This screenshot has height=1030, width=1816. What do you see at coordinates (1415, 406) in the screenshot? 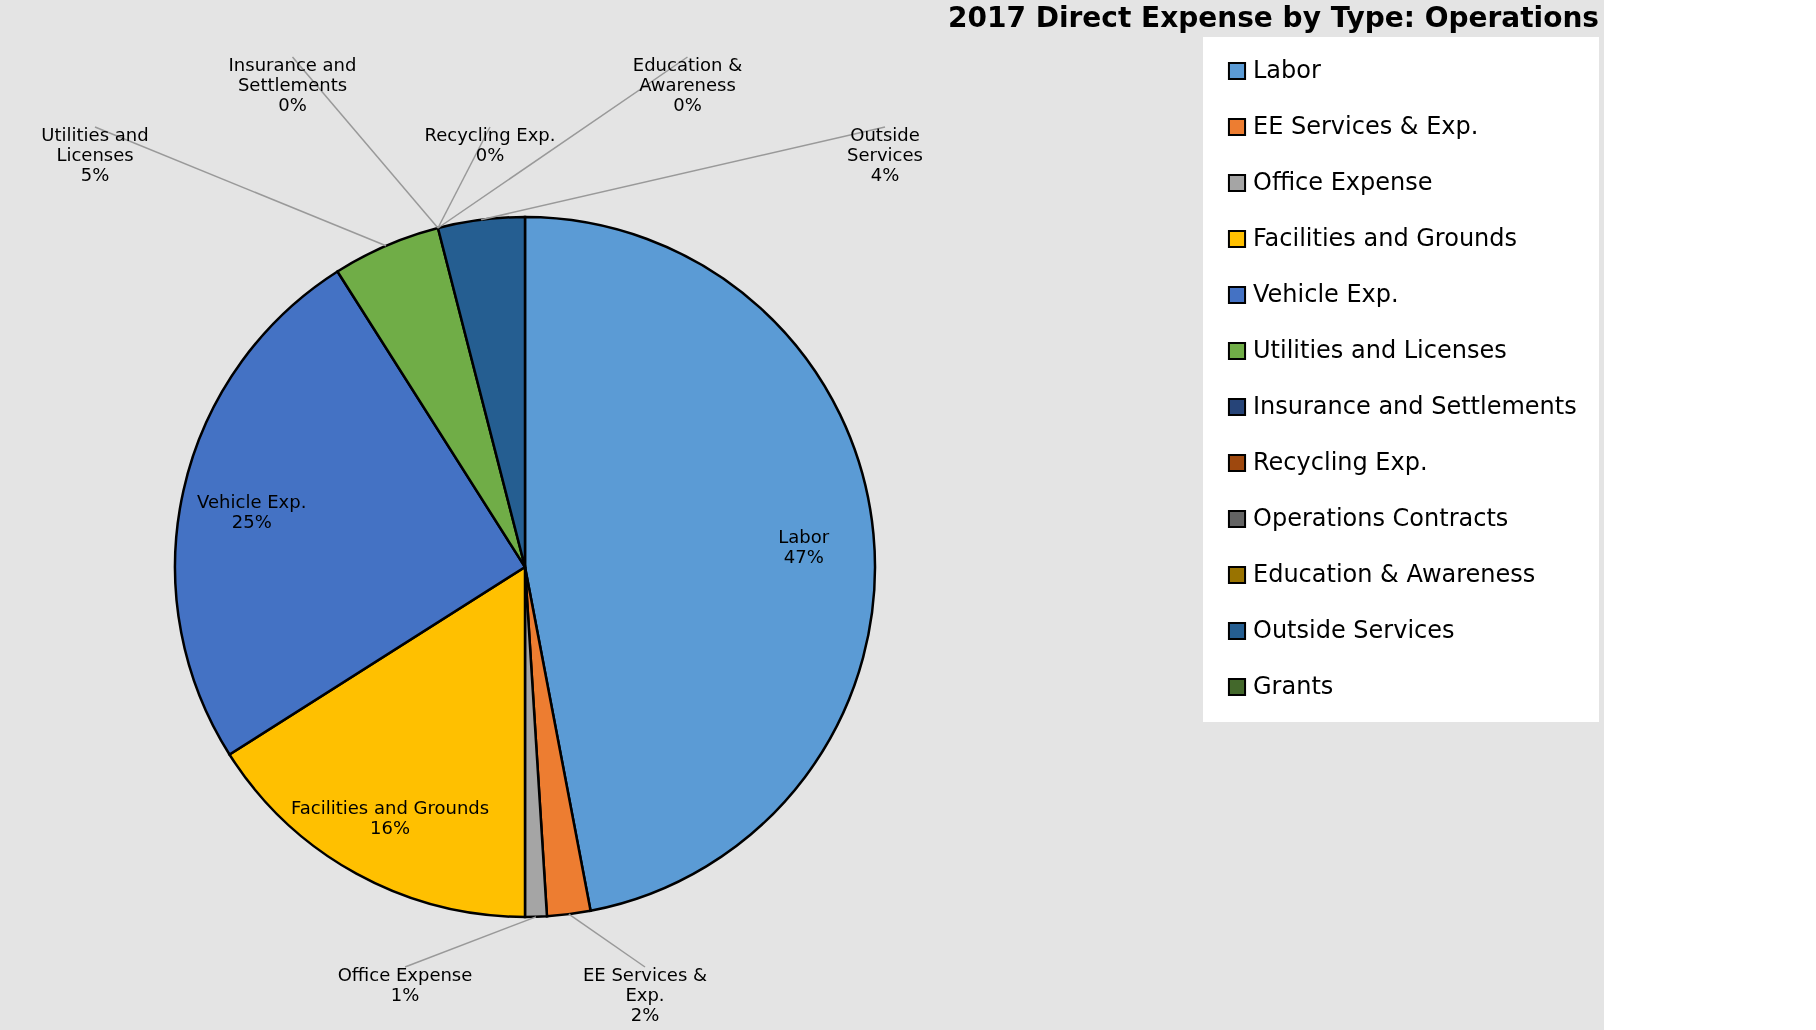
I see `legend-label: Insurance and Settlements` at bounding box center [1415, 406].